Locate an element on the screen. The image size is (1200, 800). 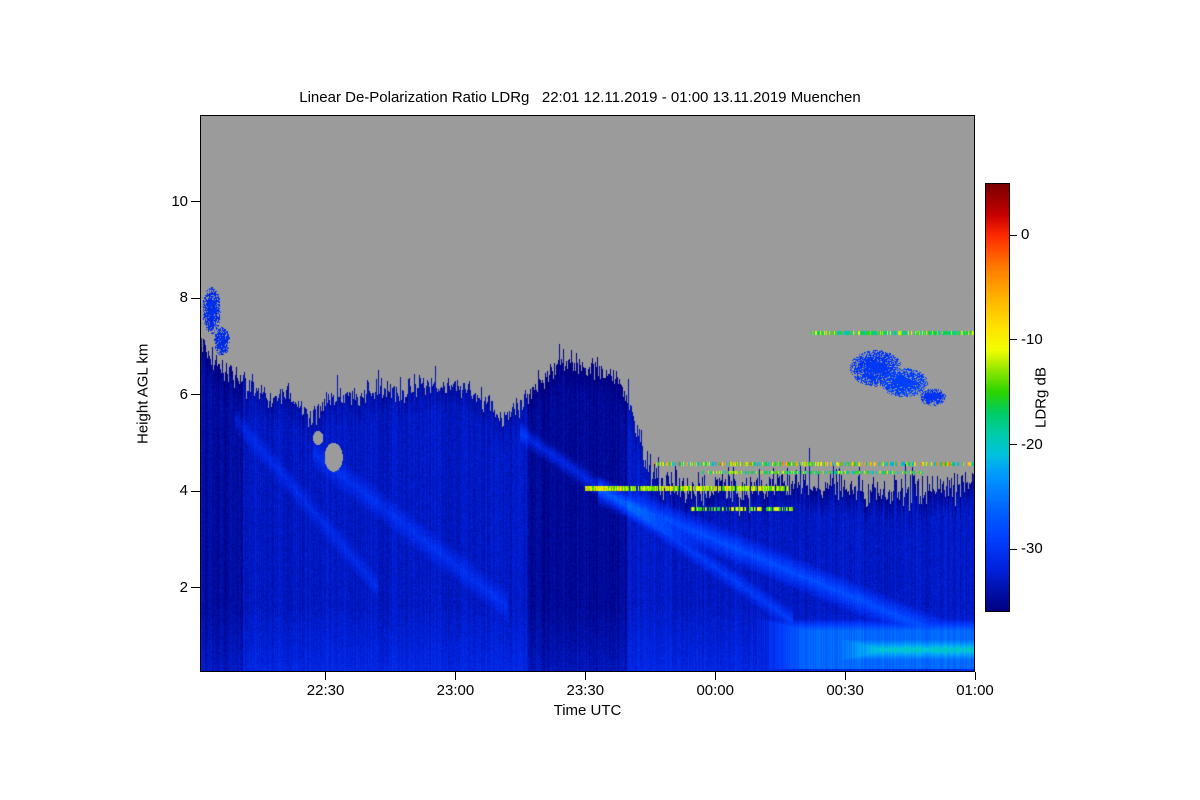
x-axis-label: Time UTC is located at coordinates (587, 710).